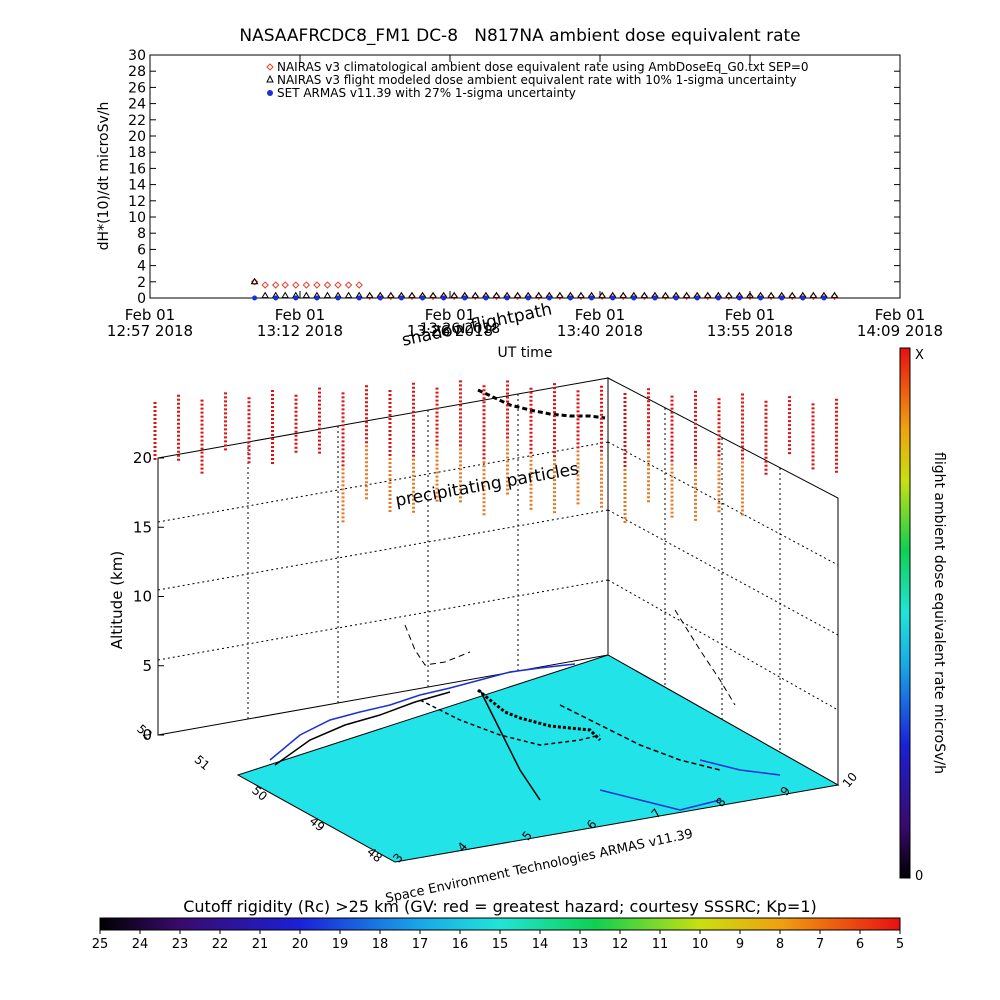 This screenshot has height=1000, width=1000. I want to click on x-tick-label-line2: 13:40 2018, so click(600, 331).